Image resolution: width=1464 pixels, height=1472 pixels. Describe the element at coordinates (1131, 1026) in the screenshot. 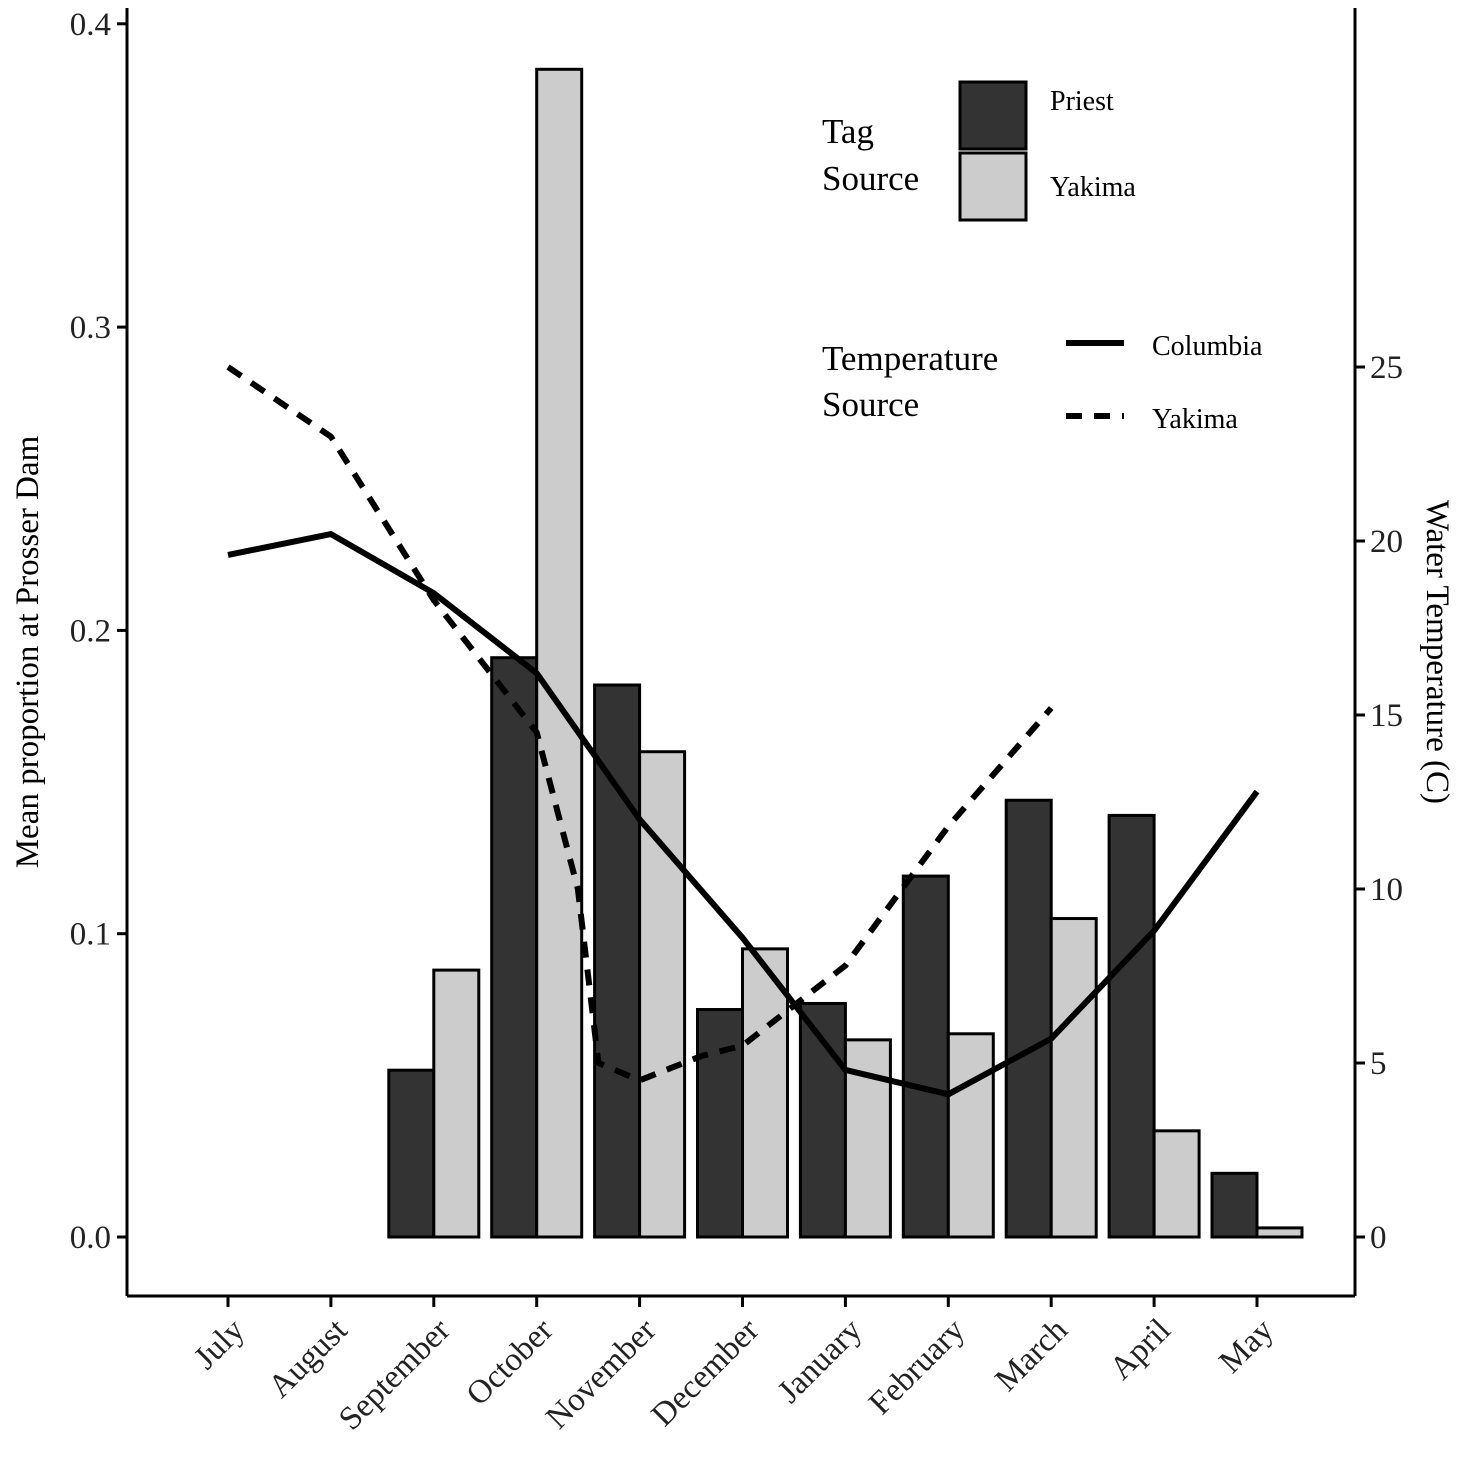

I see `bar-priest-april` at that location.